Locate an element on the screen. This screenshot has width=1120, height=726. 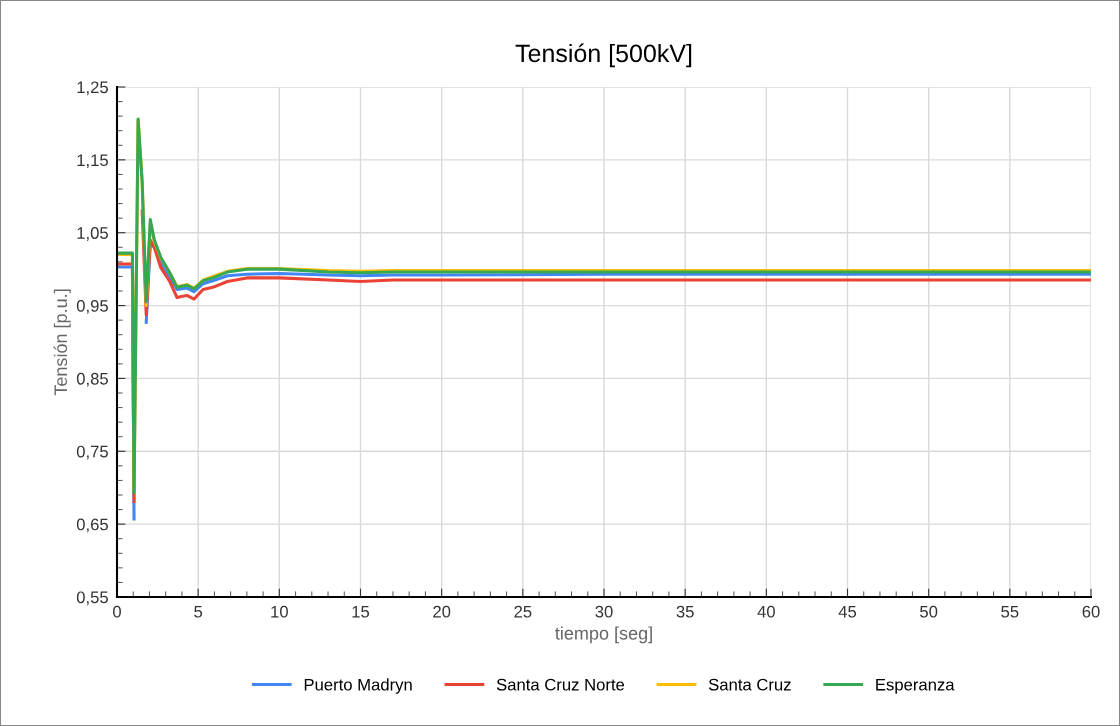
y-tick-label: 0,75 is located at coordinates (92, 452).